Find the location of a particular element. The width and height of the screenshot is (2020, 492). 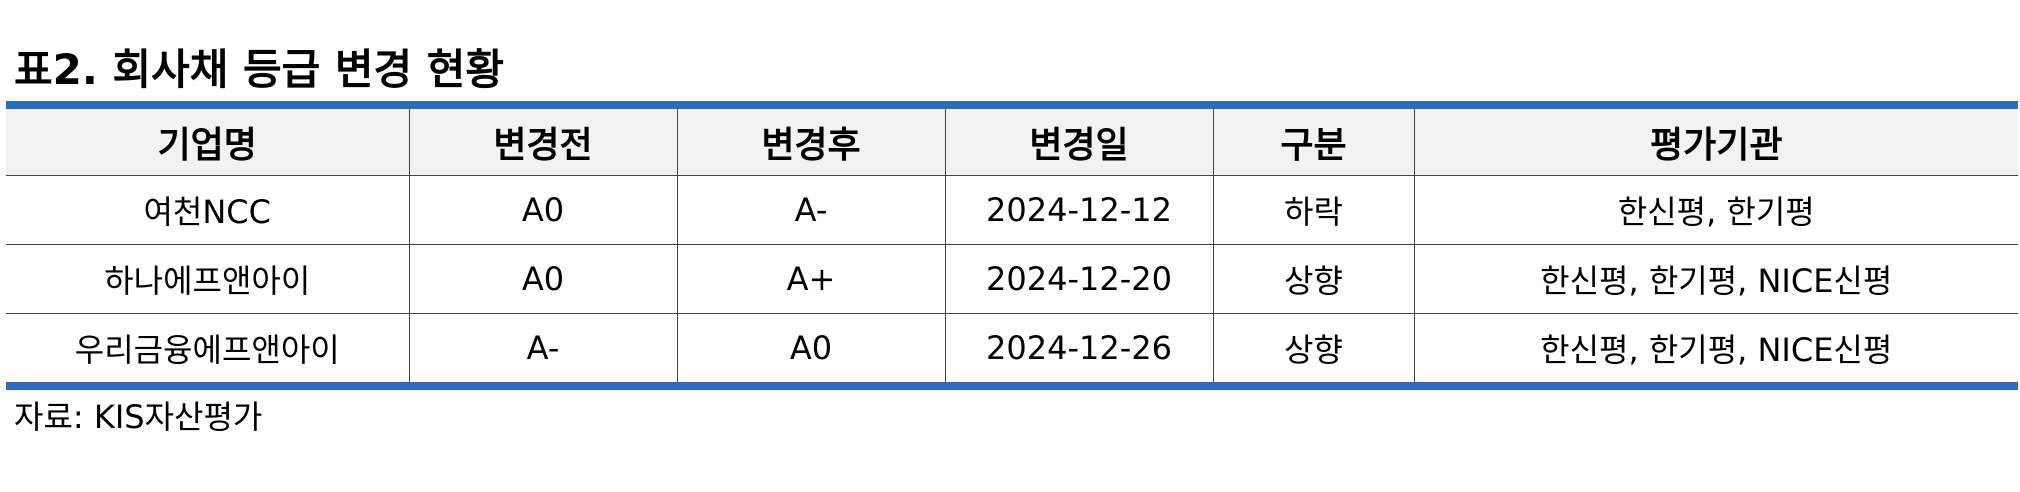

header-agency: 평가기관 is located at coordinates (1715, 142).